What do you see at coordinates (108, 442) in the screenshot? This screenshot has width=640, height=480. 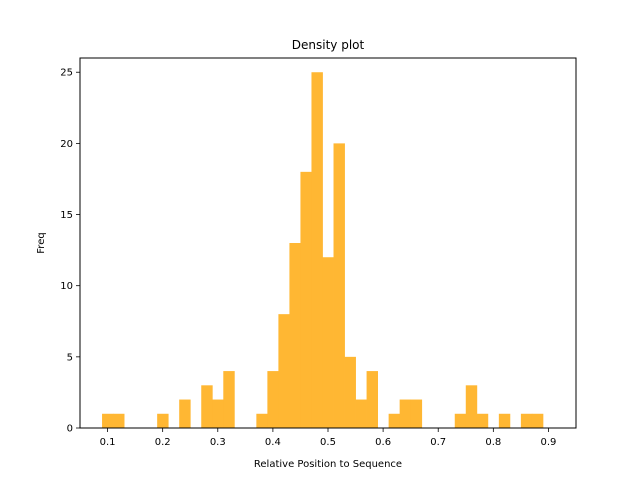 I see `x-tick-label: 0.1` at bounding box center [108, 442].